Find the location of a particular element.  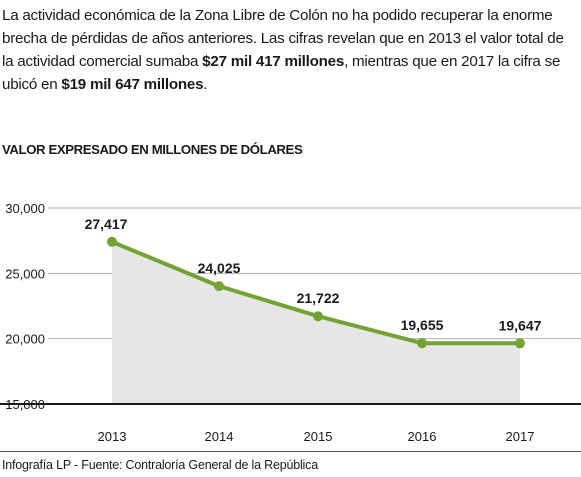

intro-highlight-2017: $19 mil 647 millones is located at coordinates (132, 84).